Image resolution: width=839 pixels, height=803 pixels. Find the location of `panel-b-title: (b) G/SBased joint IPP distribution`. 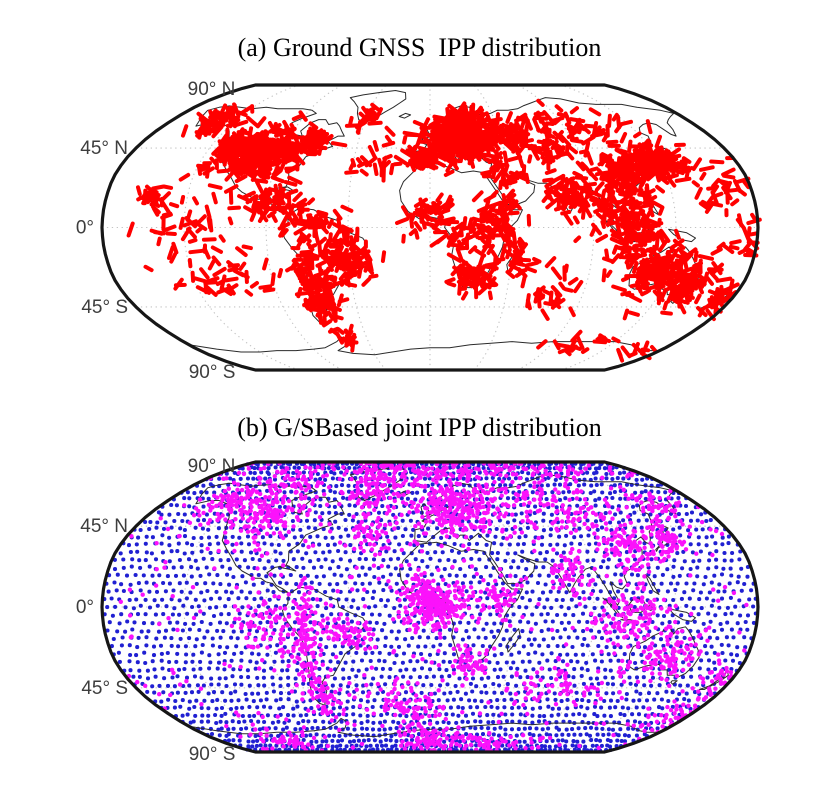

panel-b-title: (b) G/SBased joint IPP distribution is located at coordinates (419, 427).